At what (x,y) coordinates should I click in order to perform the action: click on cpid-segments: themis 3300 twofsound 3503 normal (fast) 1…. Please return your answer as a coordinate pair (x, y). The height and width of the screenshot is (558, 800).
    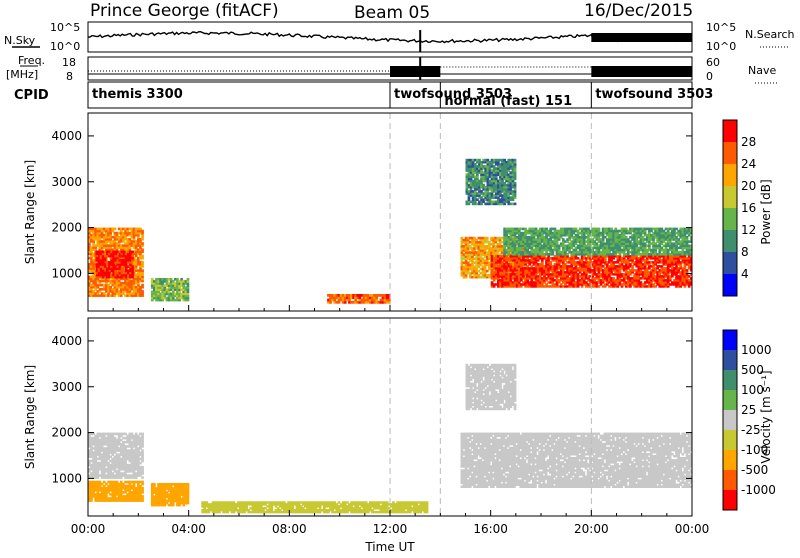
    Looking at the image, I should click on (402, 95).